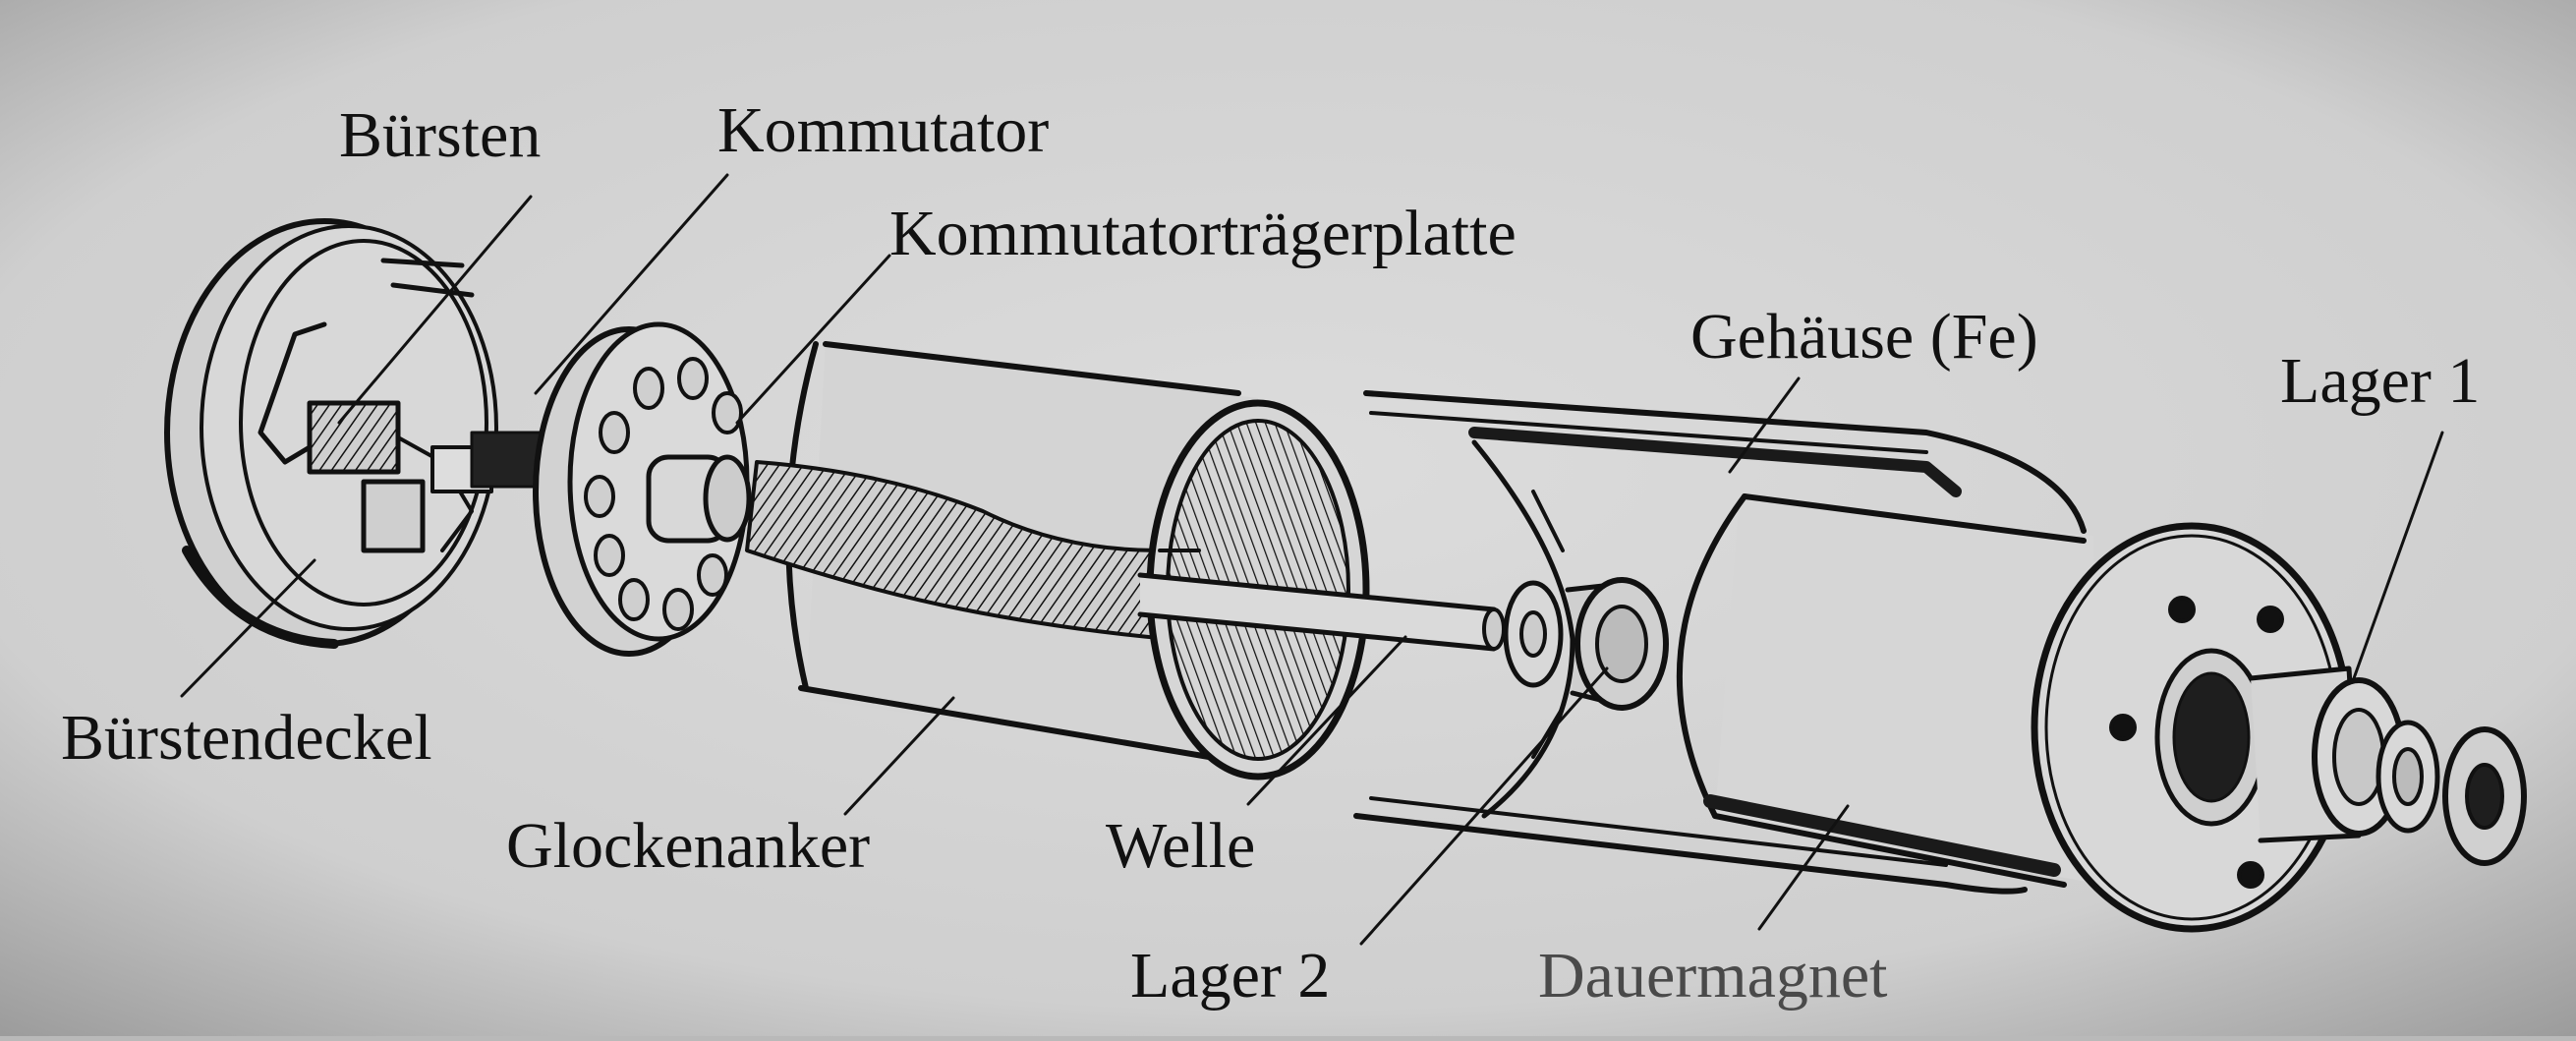 This screenshot has height=1041, width=2576. Describe the element at coordinates (1322, 612) in the screenshot. I see `shaft` at that location.